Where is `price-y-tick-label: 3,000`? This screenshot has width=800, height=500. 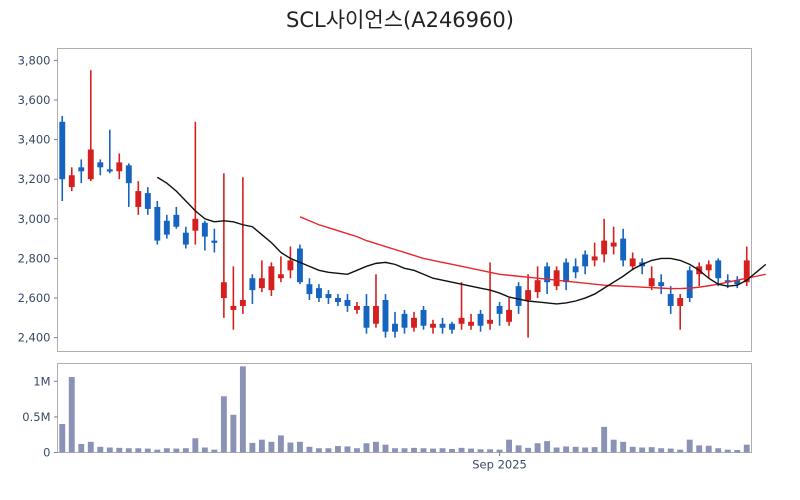 price-y-tick-label: 3,000 is located at coordinates (34, 219).